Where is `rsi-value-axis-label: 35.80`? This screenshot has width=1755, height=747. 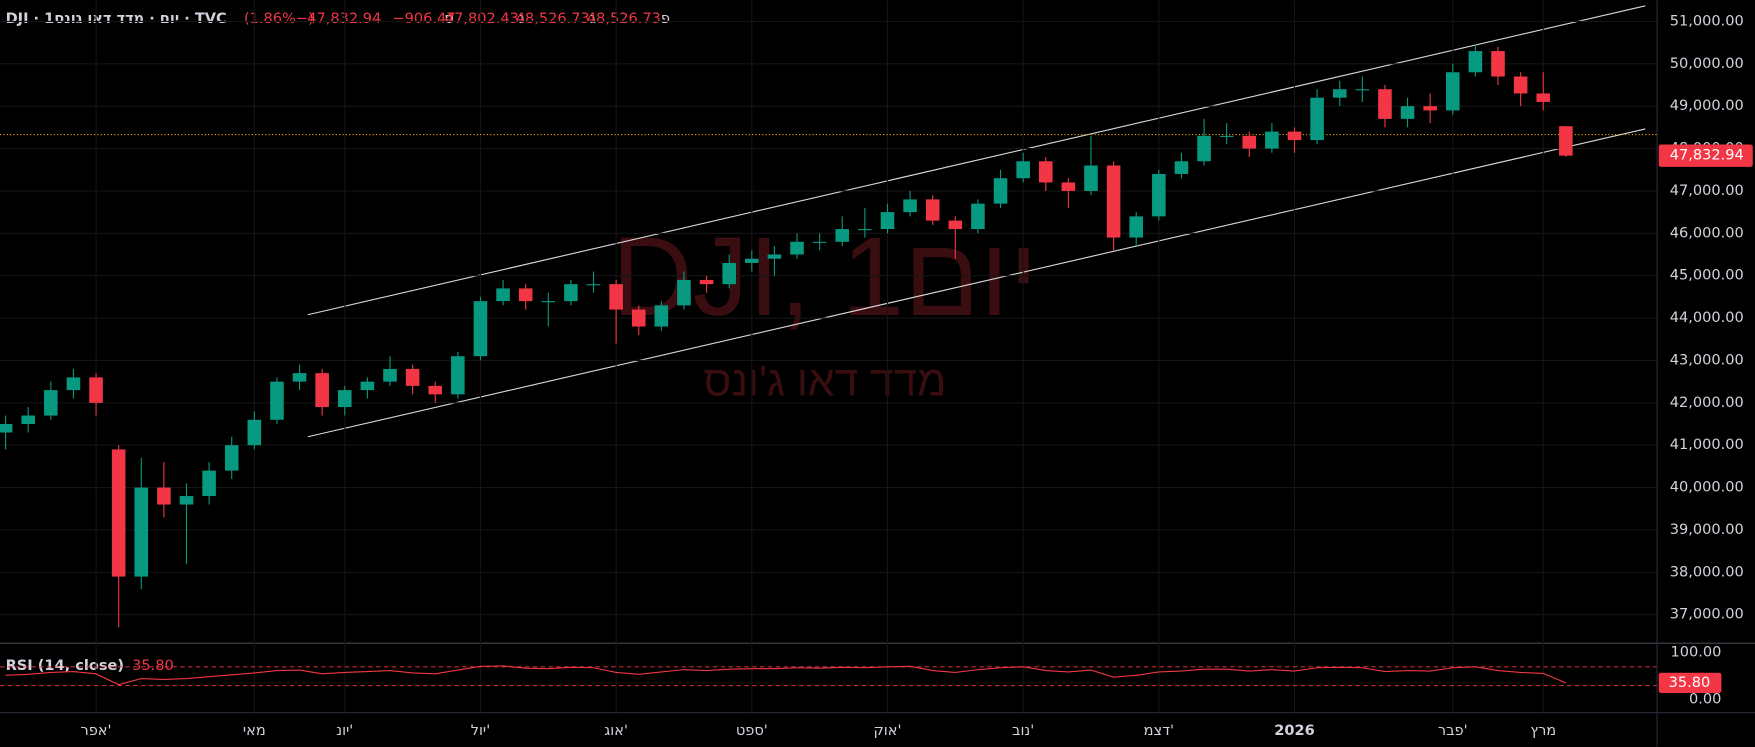 rsi-value-axis-label: 35.80 is located at coordinates (1690, 682).